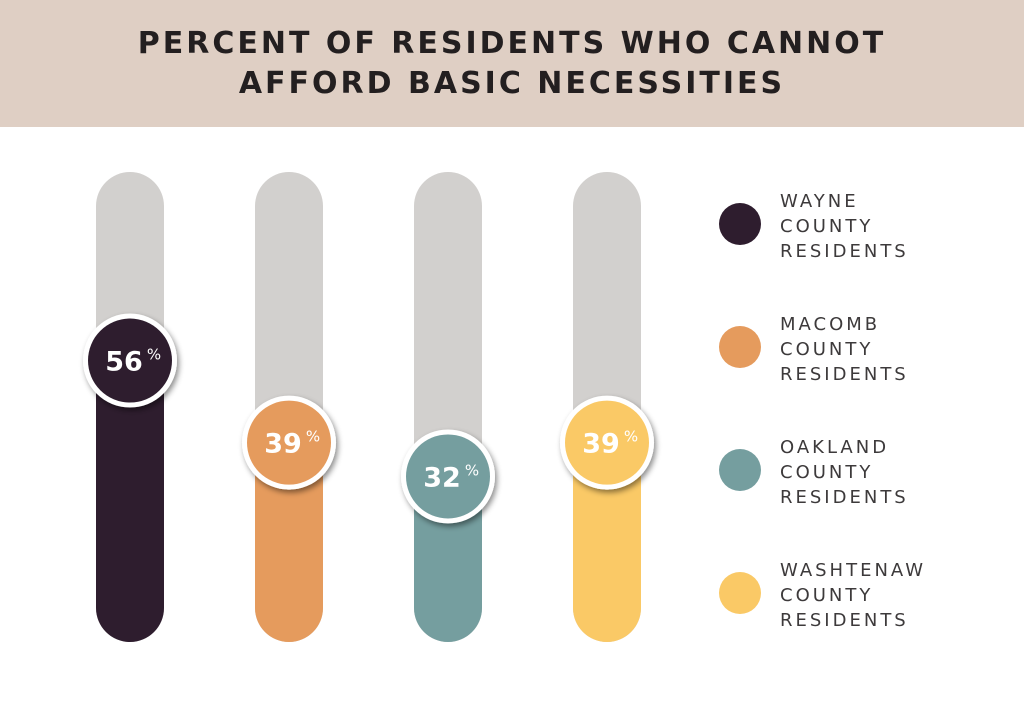 This screenshot has width=1024, height=717. What do you see at coordinates (835, 447) in the screenshot?
I see `legend-label-line: OAKLAND` at bounding box center [835, 447].